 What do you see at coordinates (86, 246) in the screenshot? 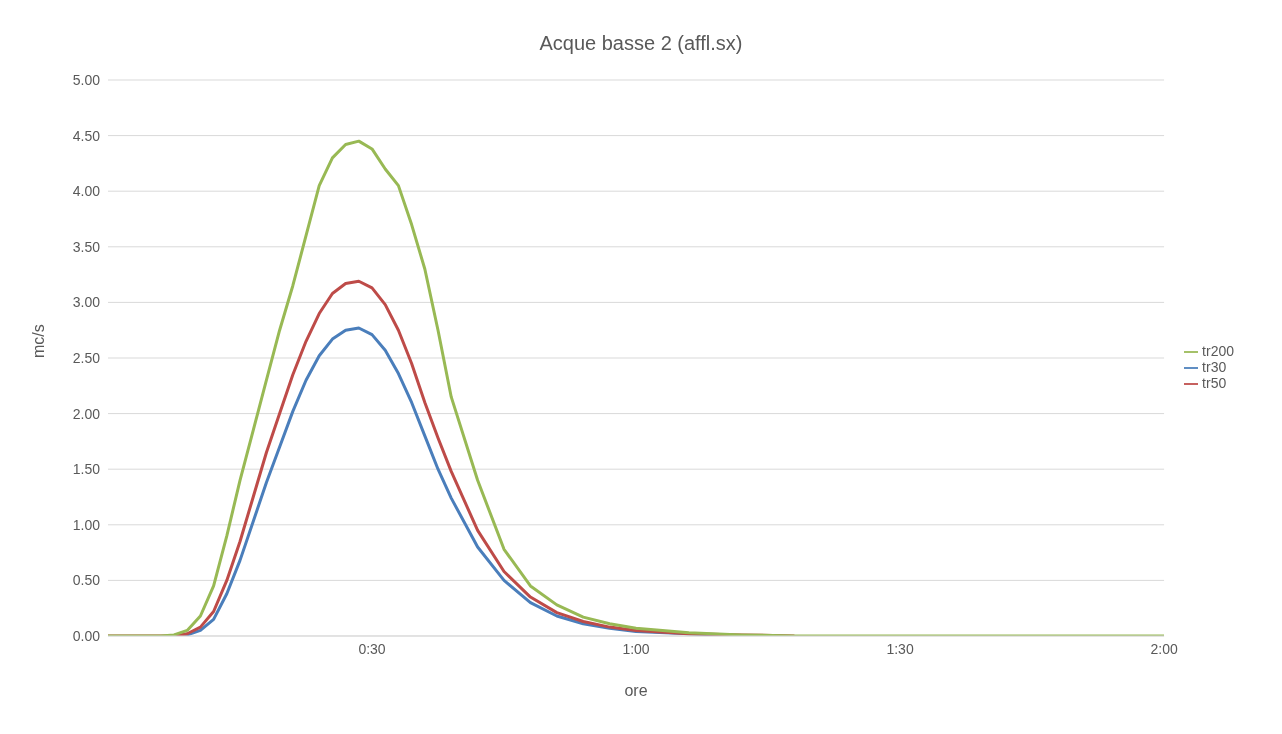
I see `y-tick-label: 3.50` at bounding box center [86, 246].